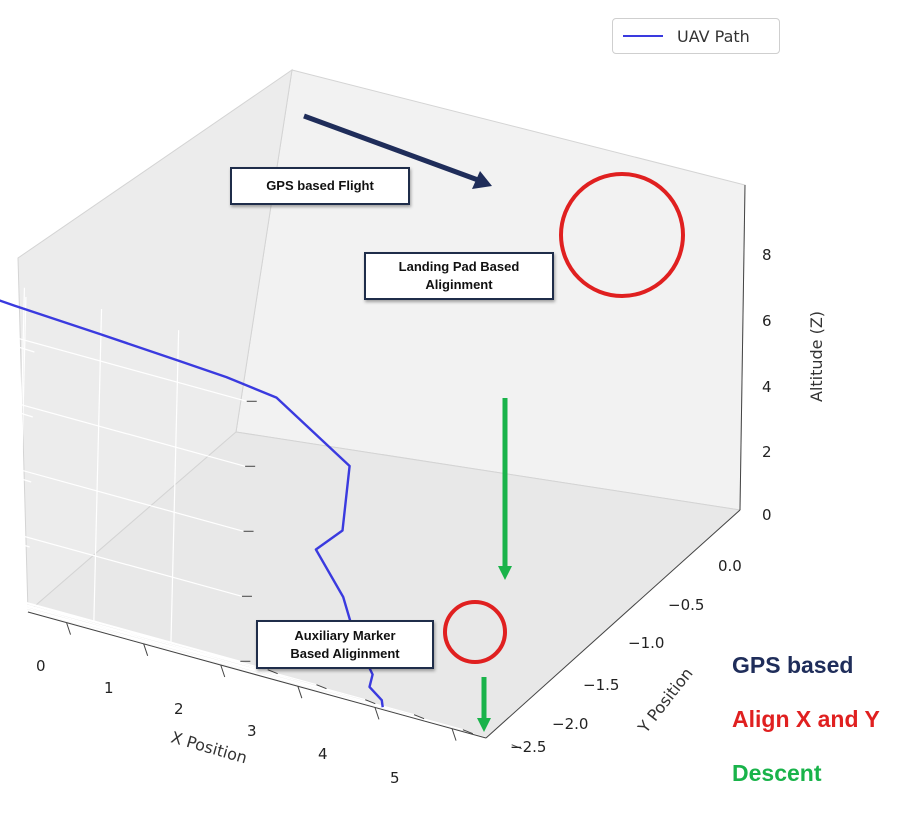 This screenshot has width=921, height=821. I want to click on z-tick-label: 4, so click(767, 387).